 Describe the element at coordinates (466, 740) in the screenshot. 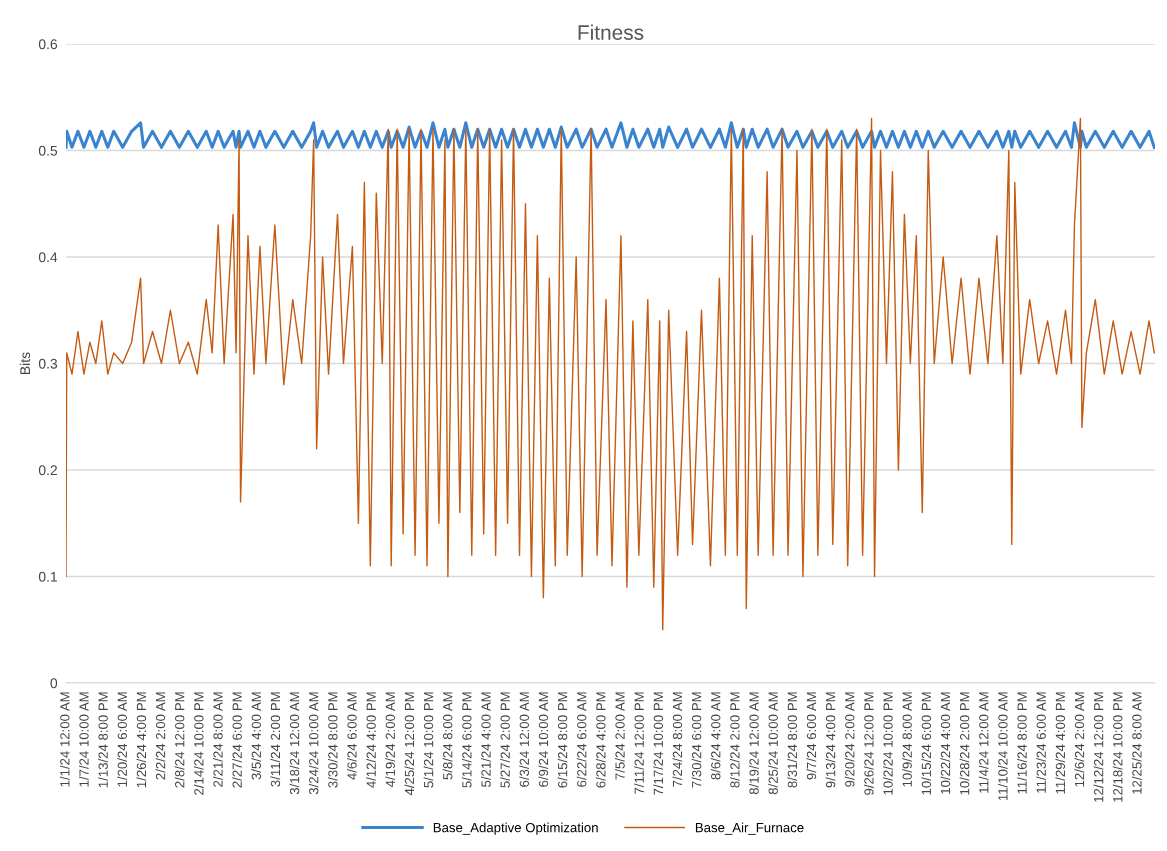

I see `x-tick-label: 5/14/24 6:00 PM` at that location.